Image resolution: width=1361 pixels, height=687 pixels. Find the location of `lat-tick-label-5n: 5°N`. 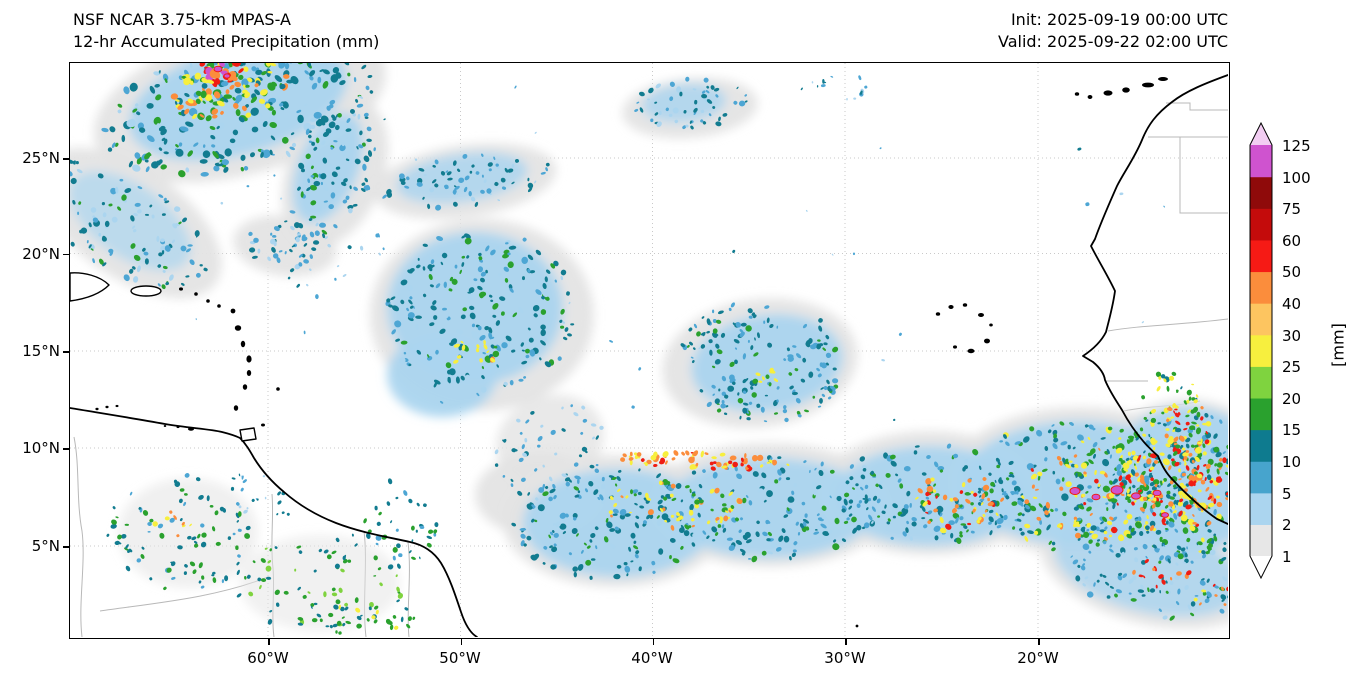

lat-tick-label-5n: 5°N is located at coordinates (45, 546).